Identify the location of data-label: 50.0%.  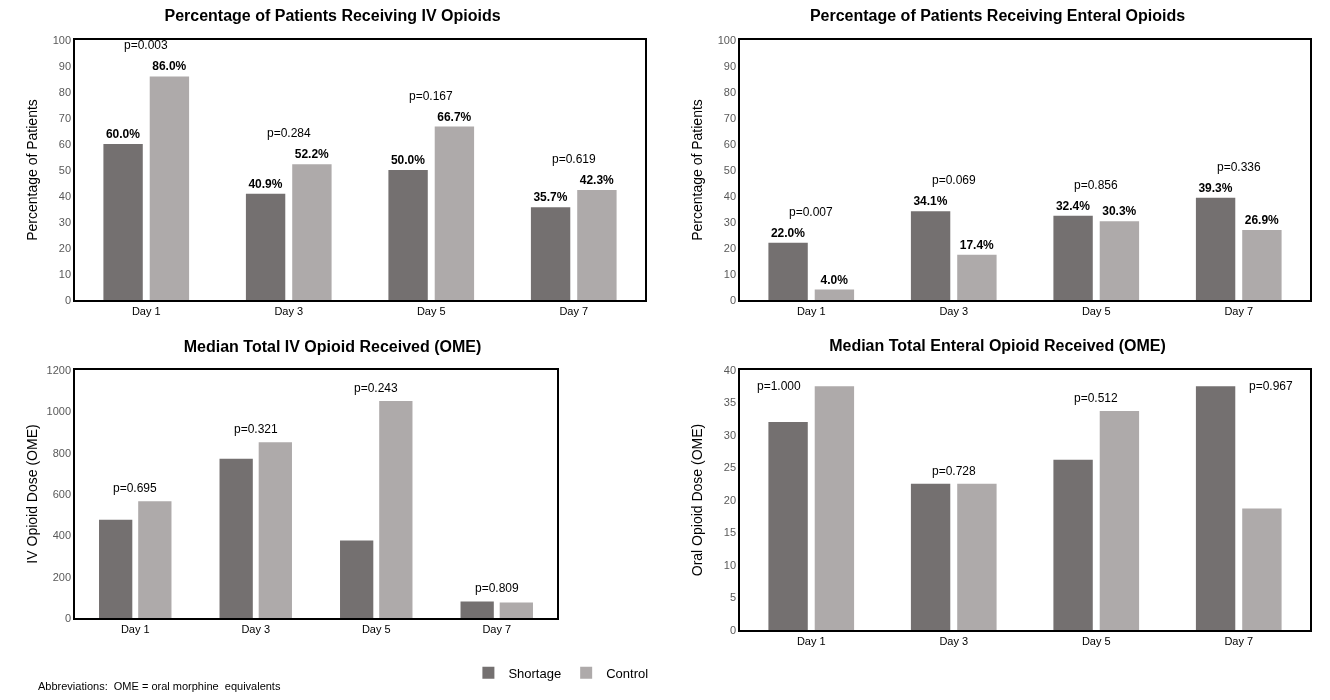
(408, 160).